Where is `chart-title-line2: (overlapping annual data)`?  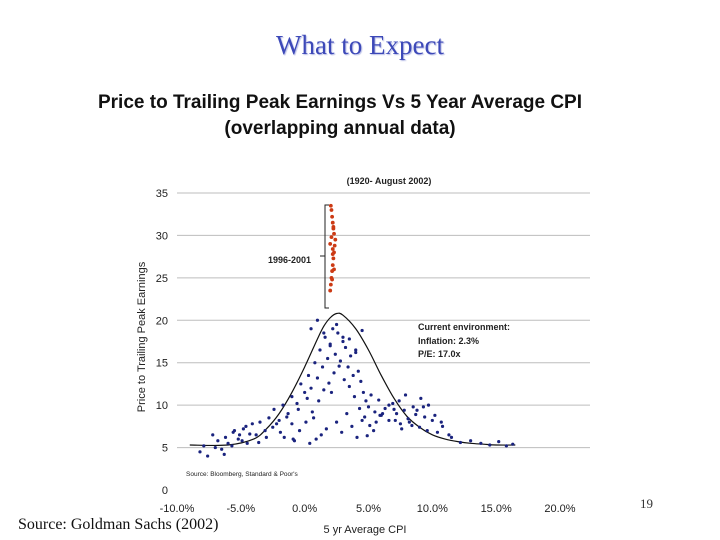
chart-title-line2: (overlapping annual data) is located at coordinates (340, 128).